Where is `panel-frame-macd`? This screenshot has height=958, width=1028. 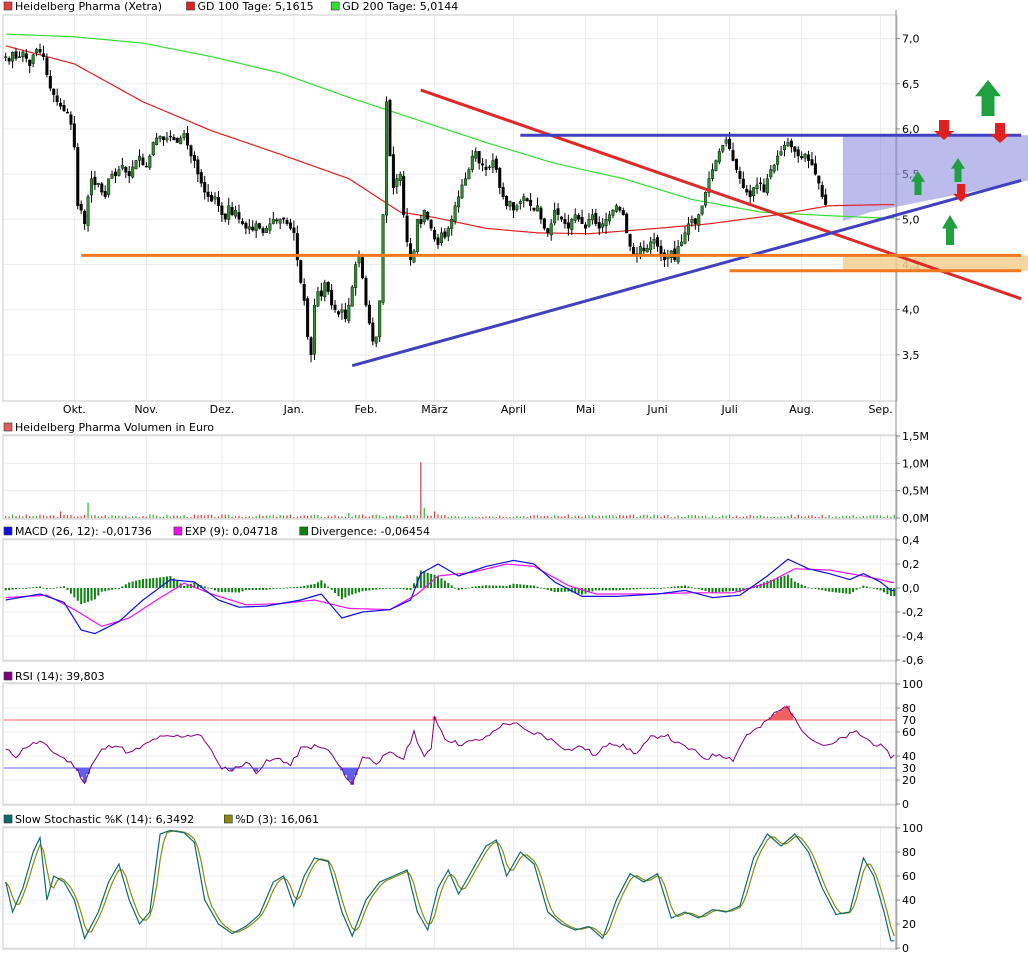
panel-frame-macd is located at coordinates (450, 600).